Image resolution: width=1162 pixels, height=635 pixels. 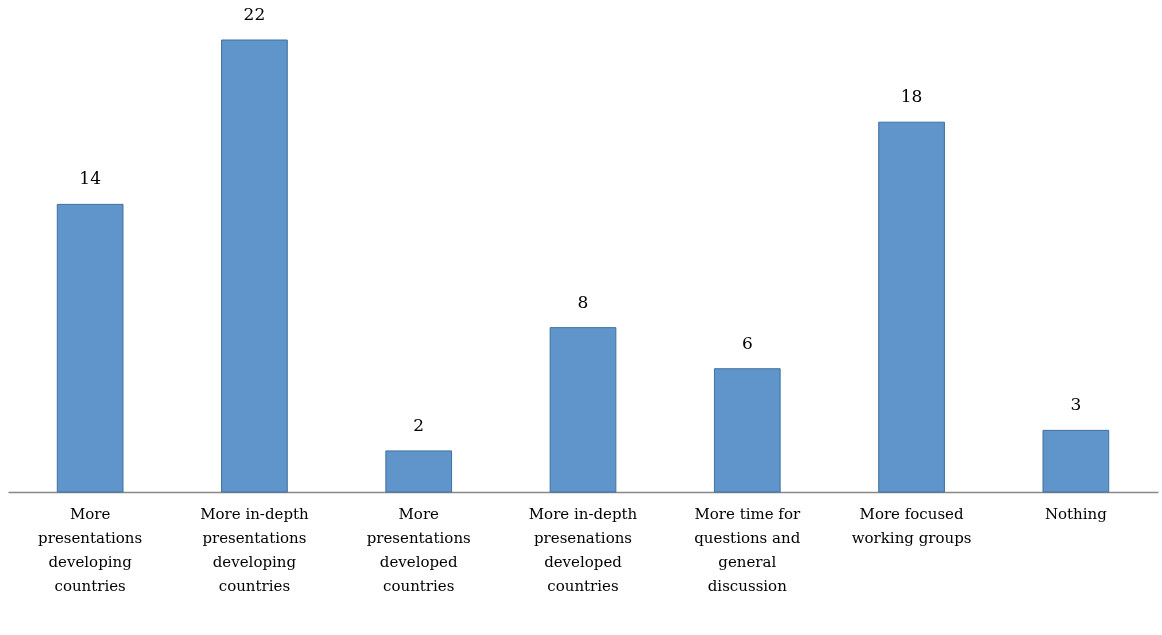 What do you see at coordinates (255, 549) in the screenshot?
I see `x-tick-label: More in-depth presentations developing countries` at bounding box center [255, 549].